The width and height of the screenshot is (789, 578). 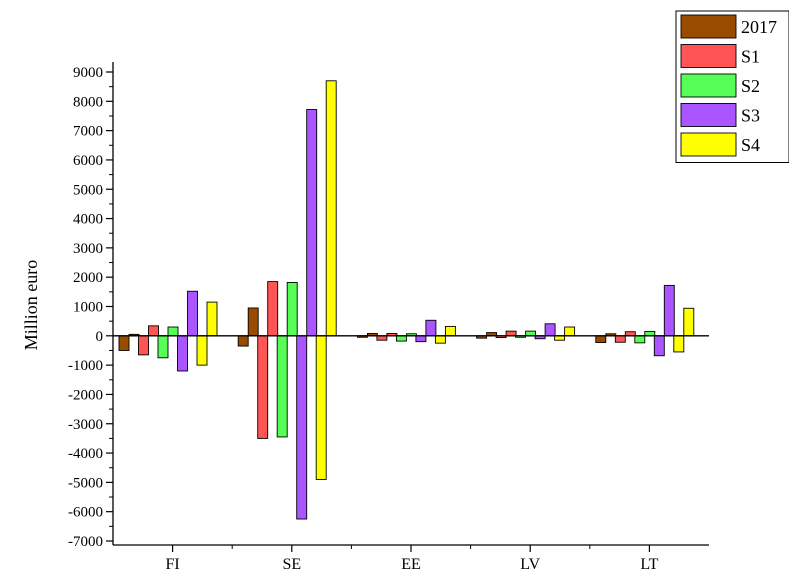 I want to click on x-category-label: EE, so click(x=411, y=564).